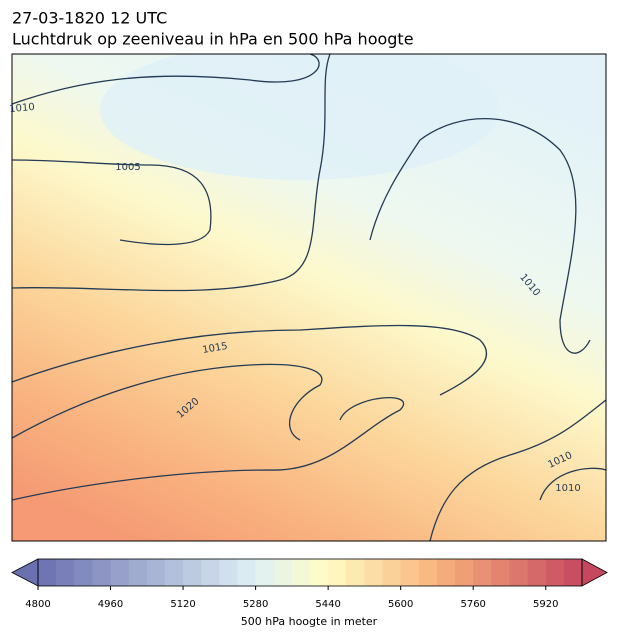  Describe the element at coordinates (127, 167) in the screenshot. I see `contour-label: 1005` at that location.